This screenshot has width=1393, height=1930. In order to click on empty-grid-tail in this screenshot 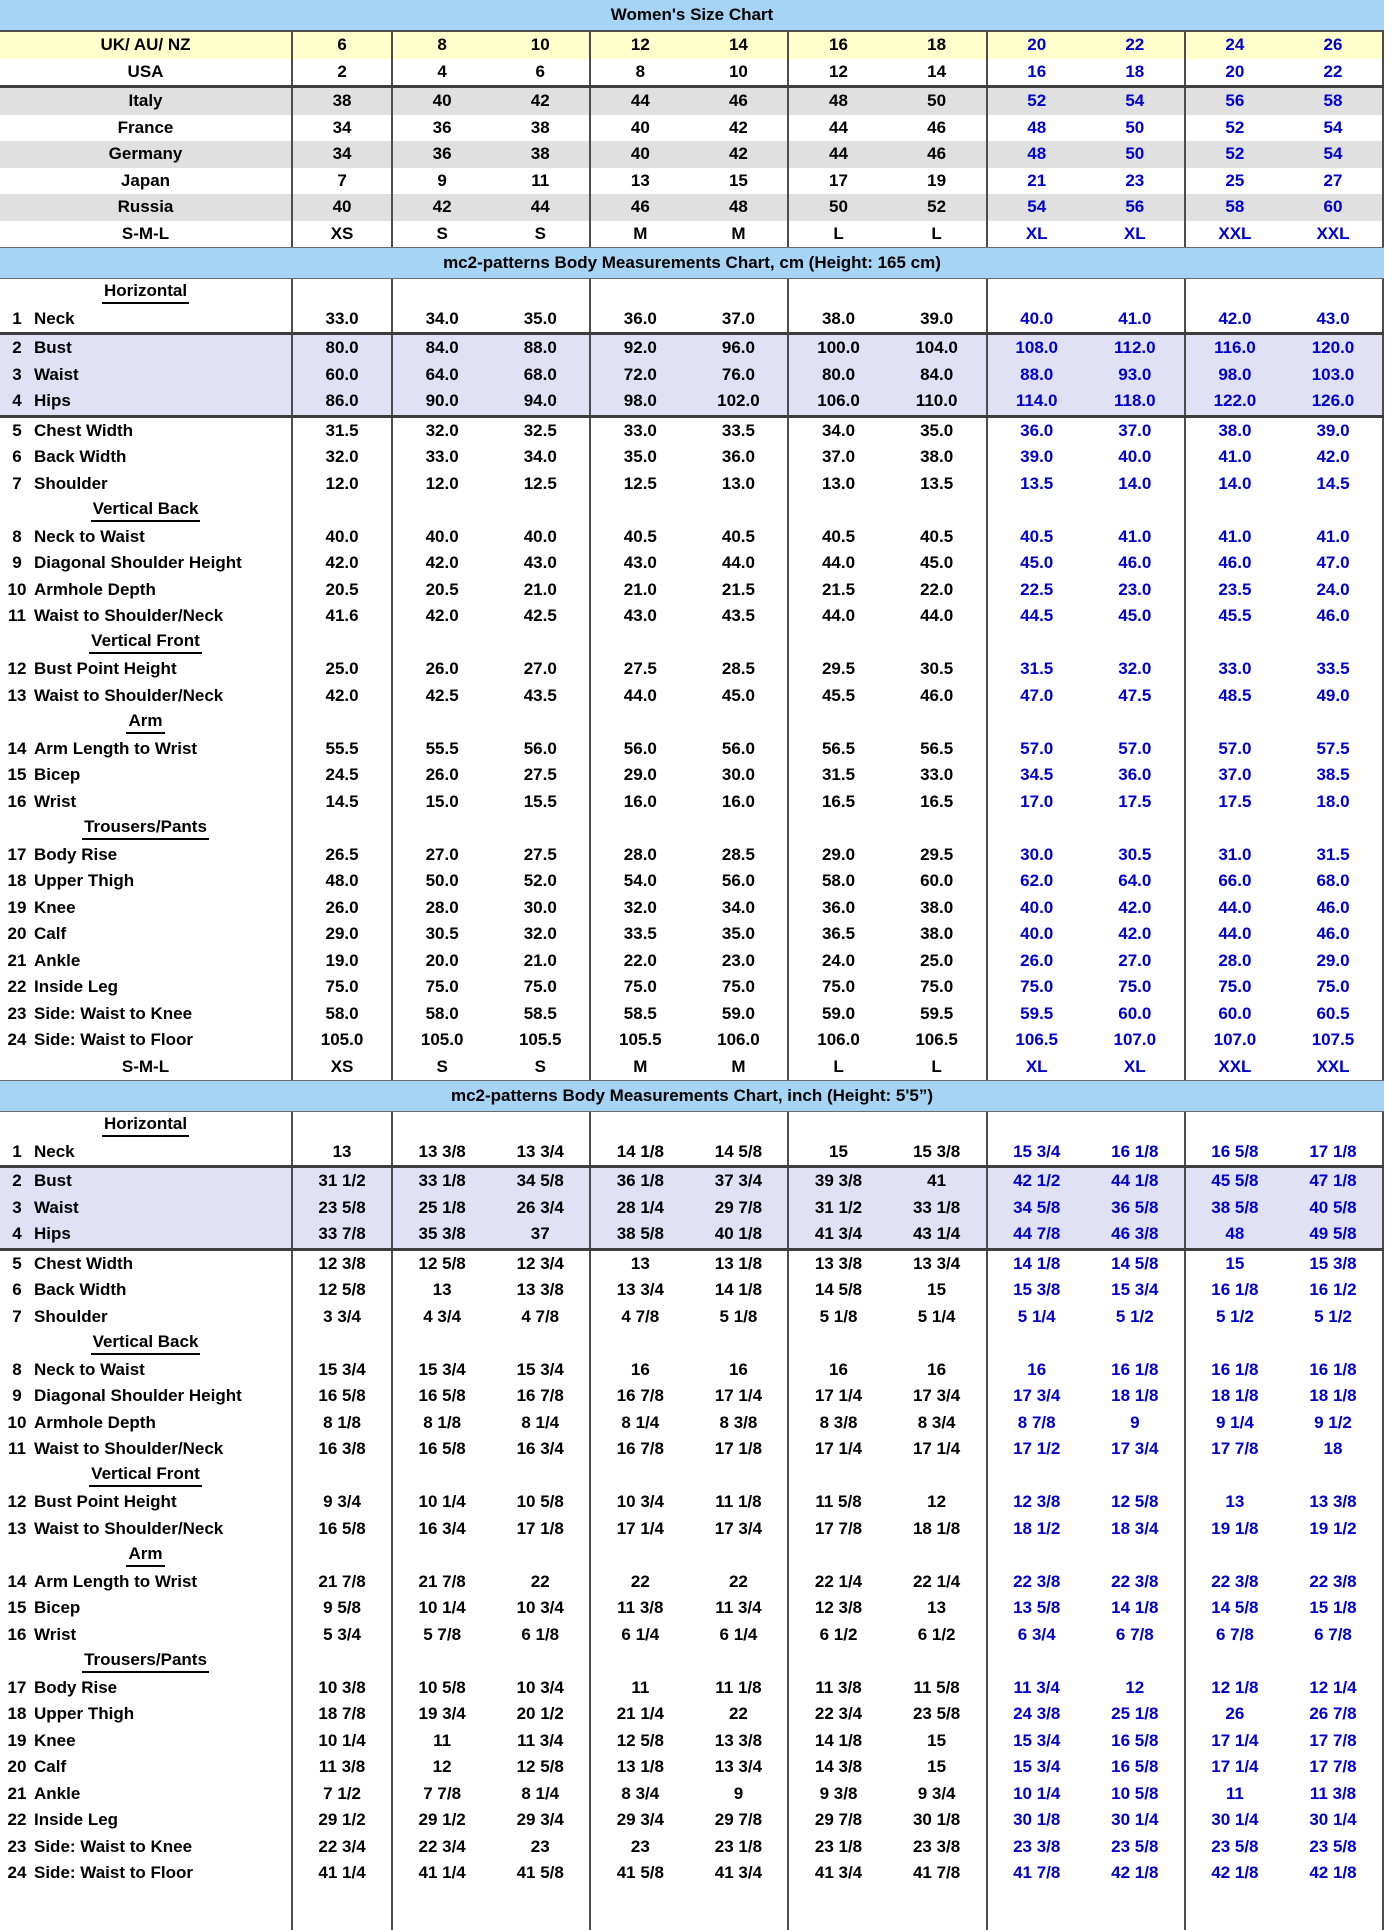, I will do `click(692, 1908)`.